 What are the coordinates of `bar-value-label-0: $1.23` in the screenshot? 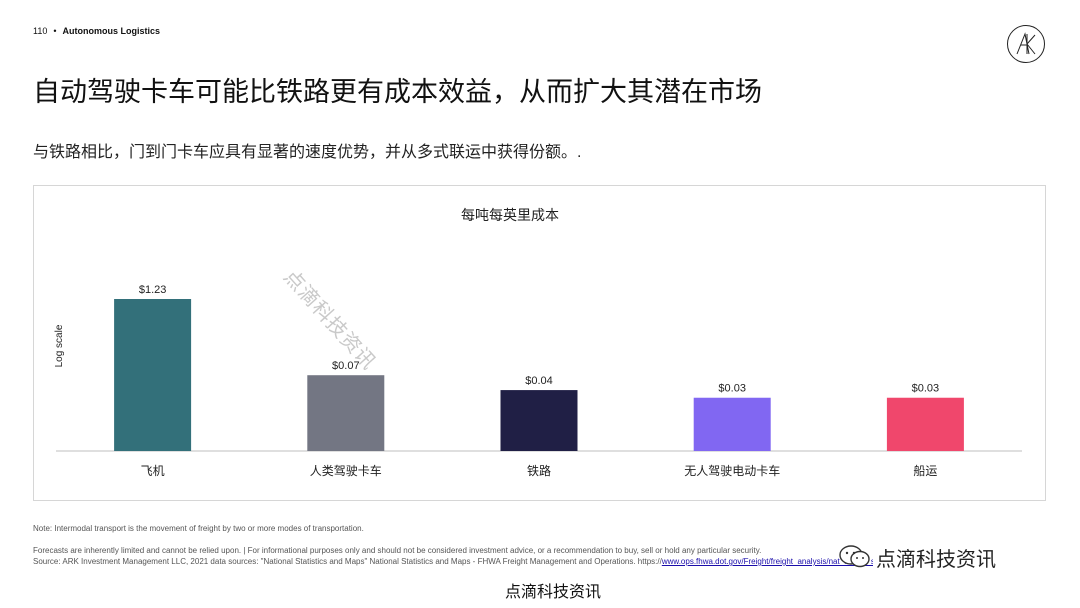 It's located at (153, 290).